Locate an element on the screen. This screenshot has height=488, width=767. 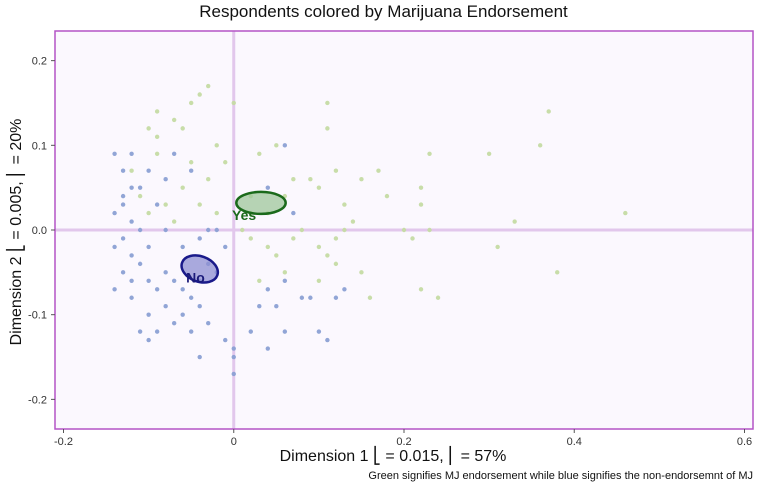
x-tick-label: -0.2 is located at coordinates (63, 442).